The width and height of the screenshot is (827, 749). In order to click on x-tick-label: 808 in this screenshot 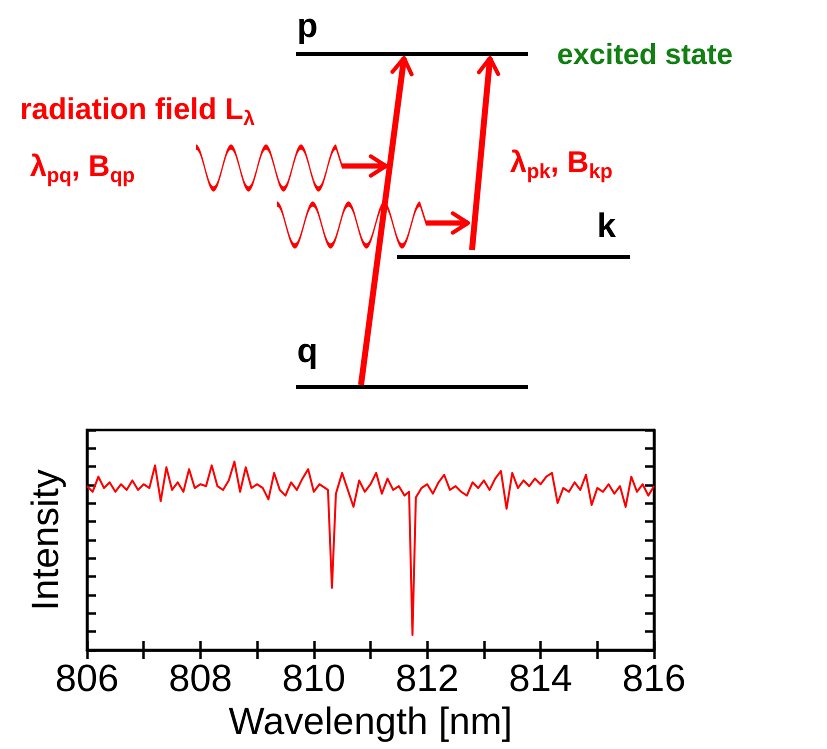, I will do `click(200, 679)`.